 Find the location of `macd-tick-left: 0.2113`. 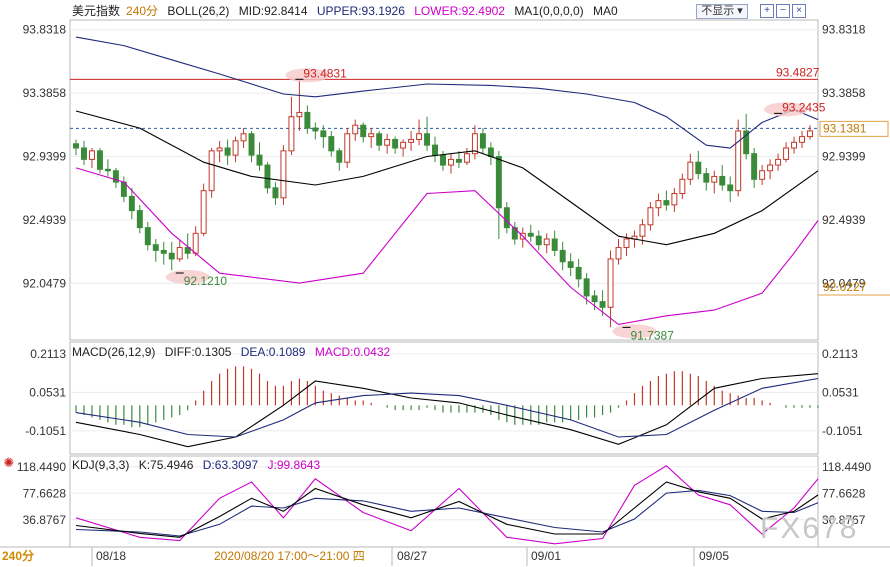

macd-tick-left: 0.2113 is located at coordinates (48, 354).